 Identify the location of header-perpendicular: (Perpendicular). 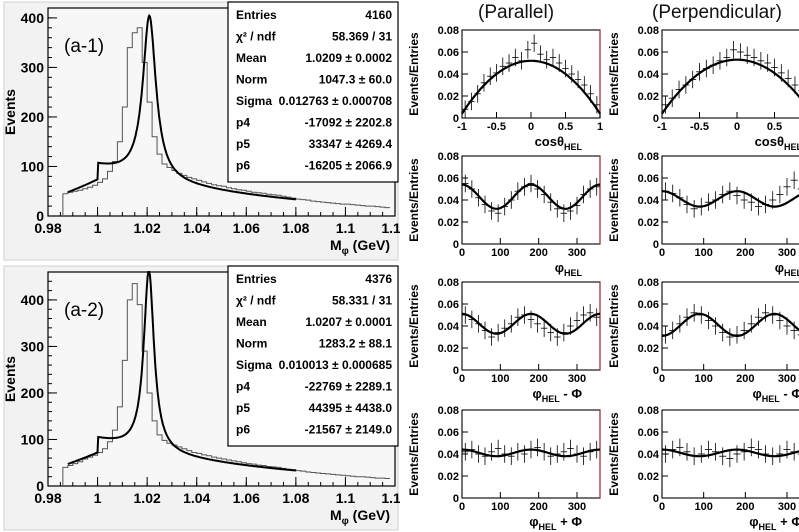
(717, 12).